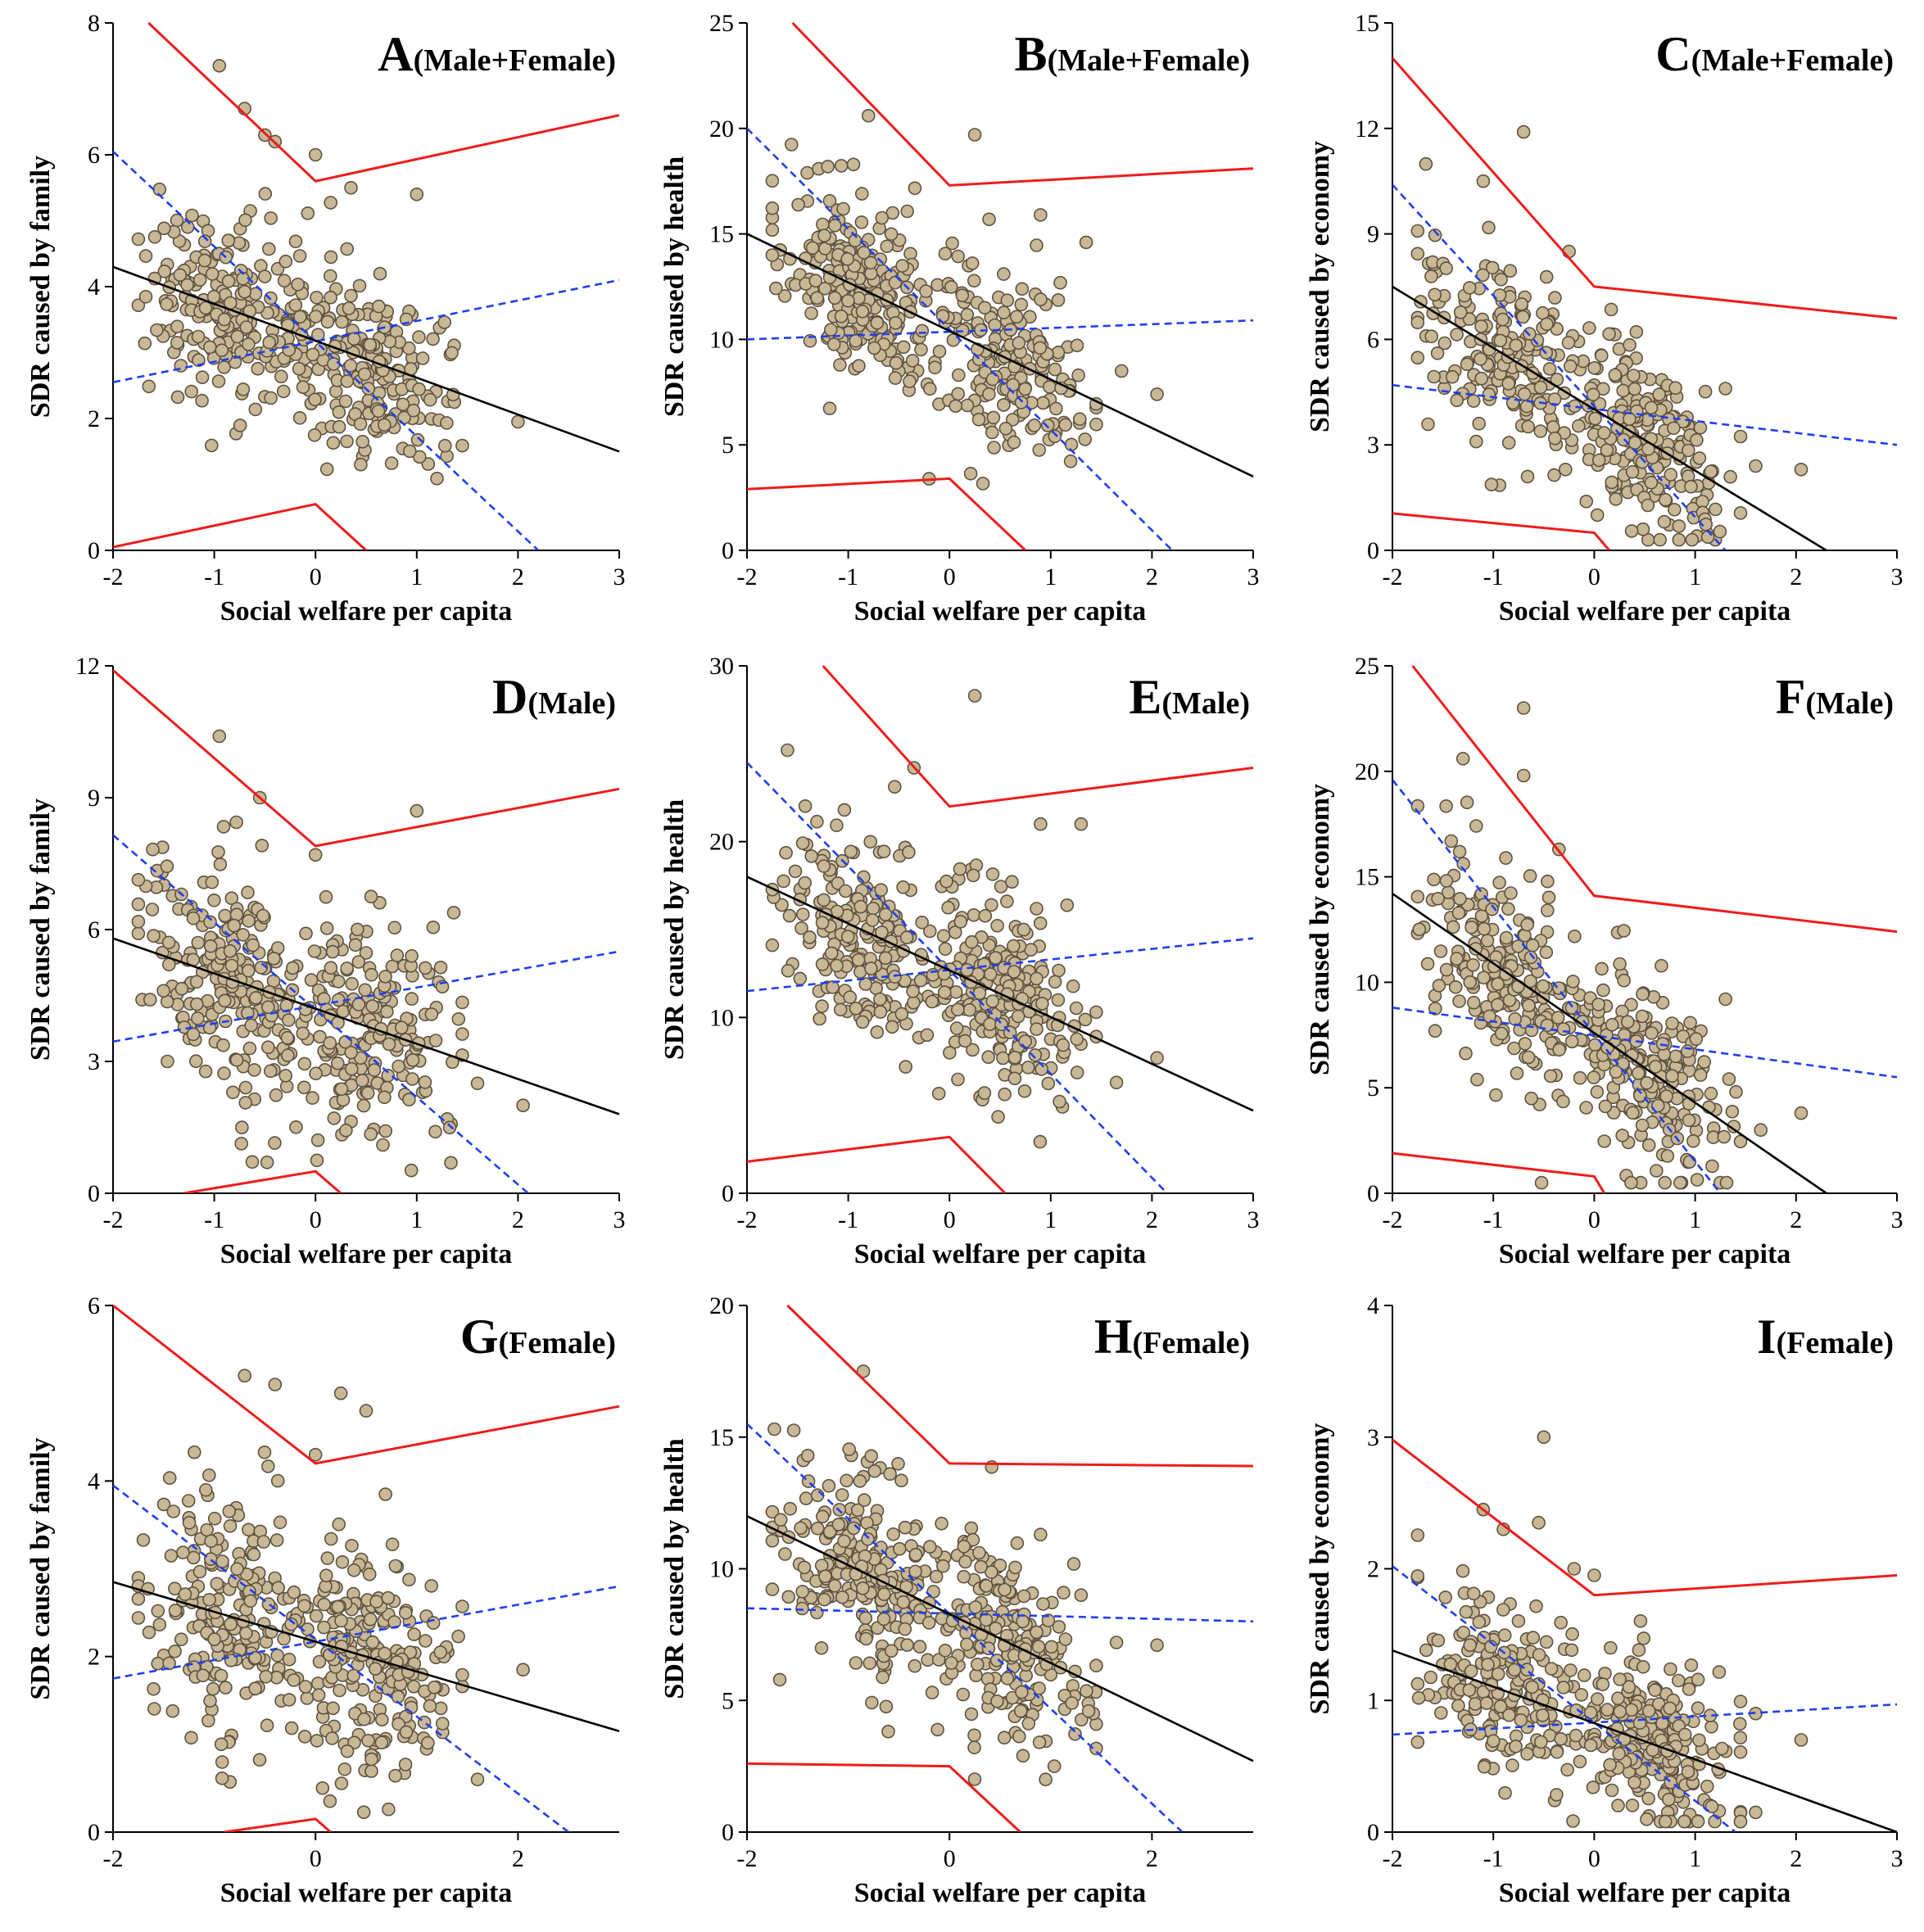  I want to click on upper-bound-line, so click(366, 758).